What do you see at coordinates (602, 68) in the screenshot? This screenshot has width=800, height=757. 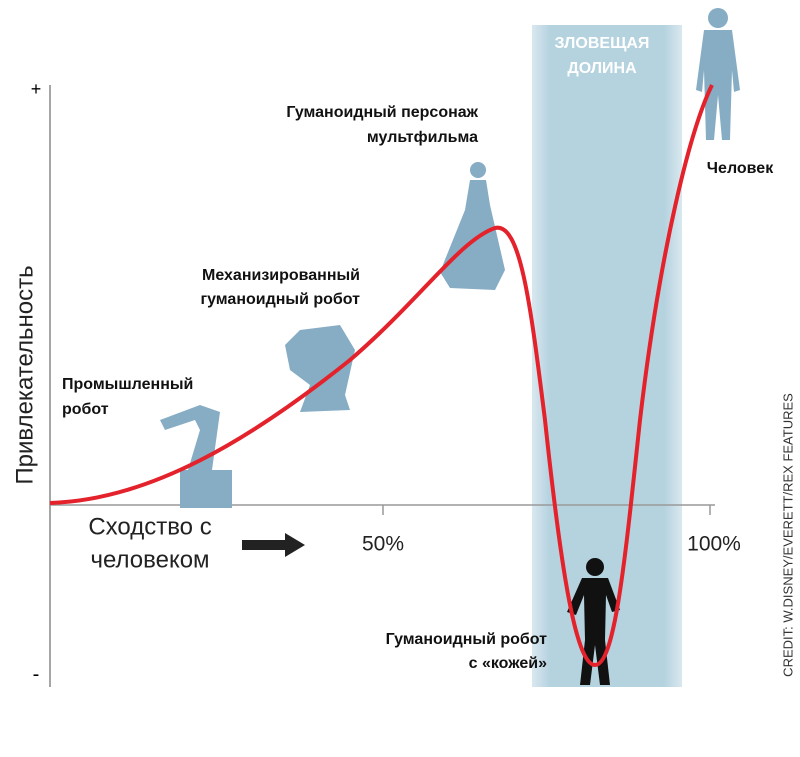 I see `zone-label: ДОЛИНА` at bounding box center [602, 68].